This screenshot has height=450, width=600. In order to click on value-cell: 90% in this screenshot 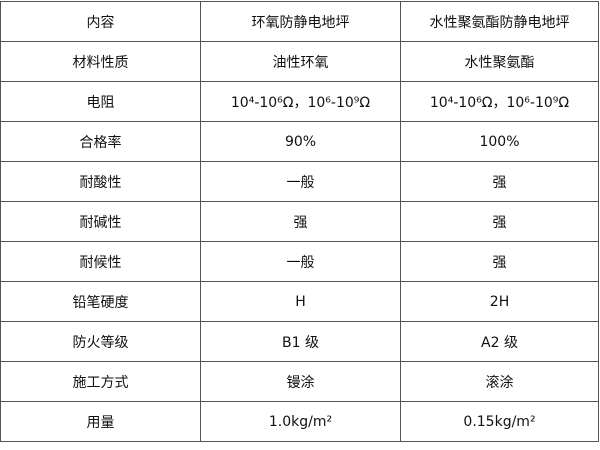, I will do `click(300, 141)`.